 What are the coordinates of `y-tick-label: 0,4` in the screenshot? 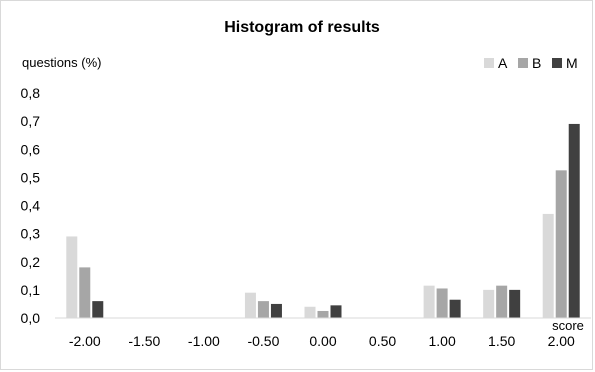 It's located at (31, 206).